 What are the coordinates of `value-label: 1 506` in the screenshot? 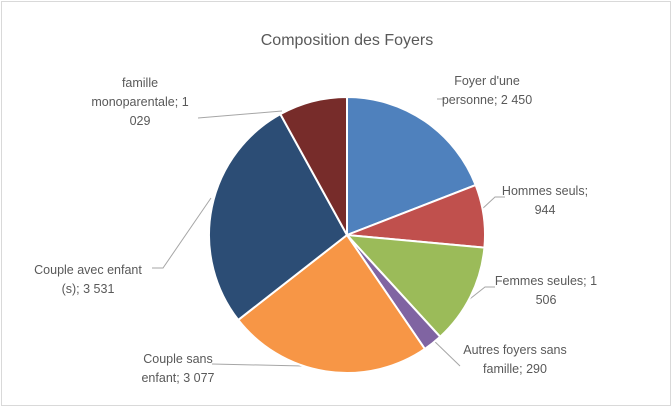 It's located at (566, 290).